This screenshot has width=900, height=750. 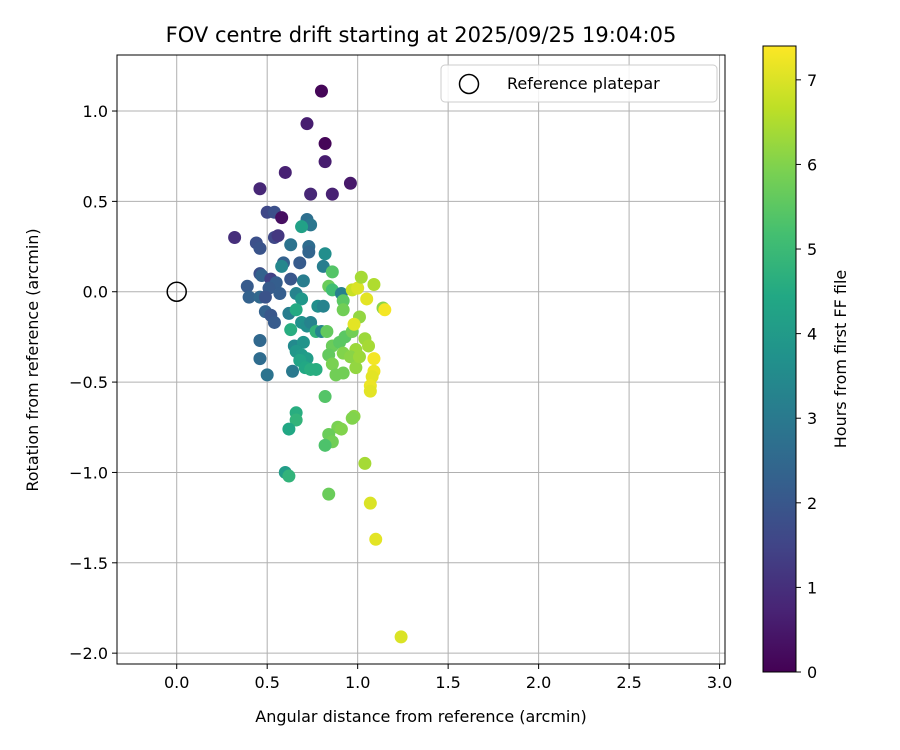 What do you see at coordinates (88, 563) in the screenshot?
I see `y-tick-label: −1.5` at bounding box center [88, 563].